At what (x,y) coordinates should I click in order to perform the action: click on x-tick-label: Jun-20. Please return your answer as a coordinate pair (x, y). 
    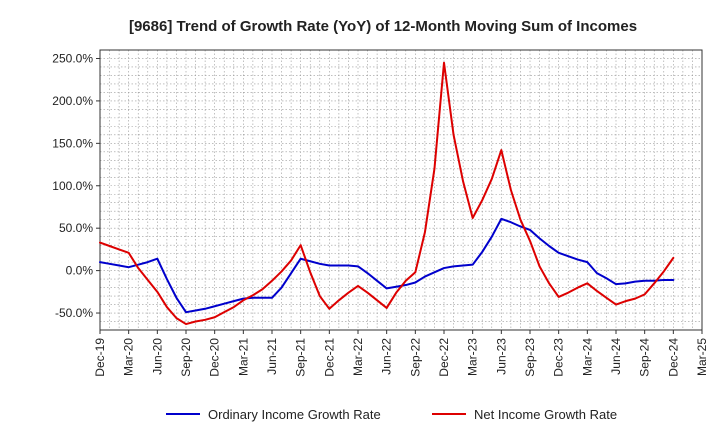
    Looking at the image, I should click on (157, 356).